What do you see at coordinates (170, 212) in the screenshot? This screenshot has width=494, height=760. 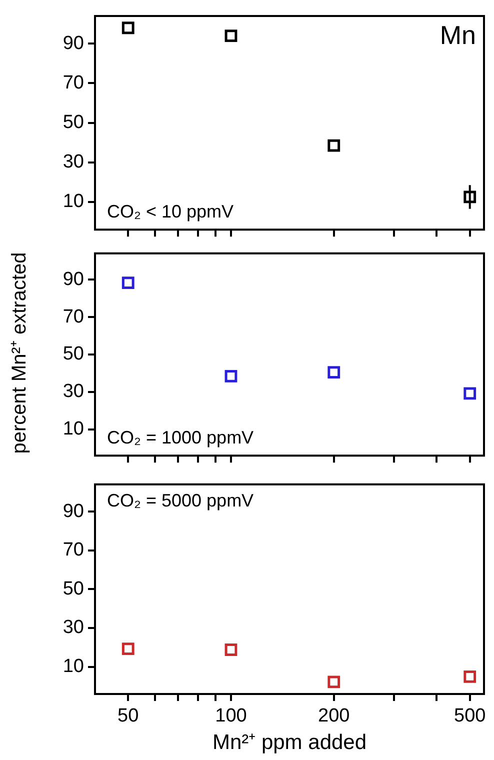 I see `annotation: CO₂ < 10 ppmV` at bounding box center [170, 212].